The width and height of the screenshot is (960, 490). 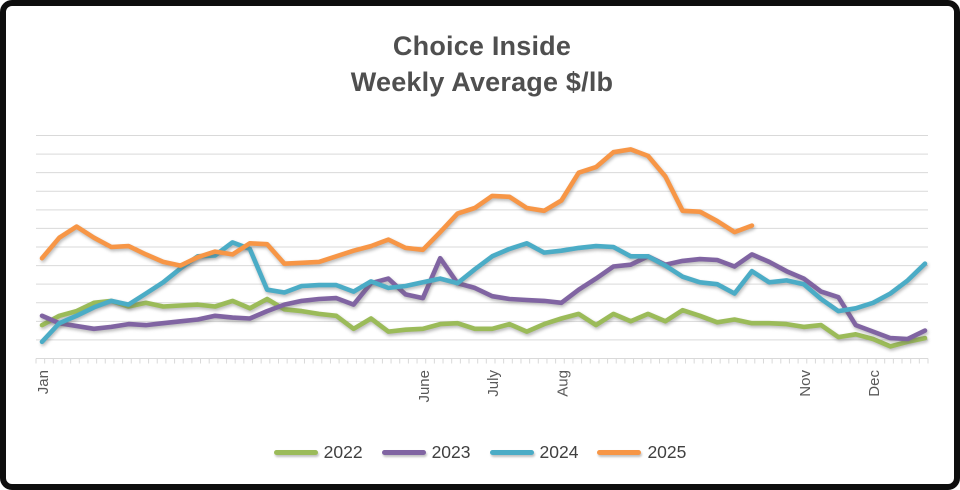 I want to click on legend-item-2022: 2022, so click(x=318, y=452).